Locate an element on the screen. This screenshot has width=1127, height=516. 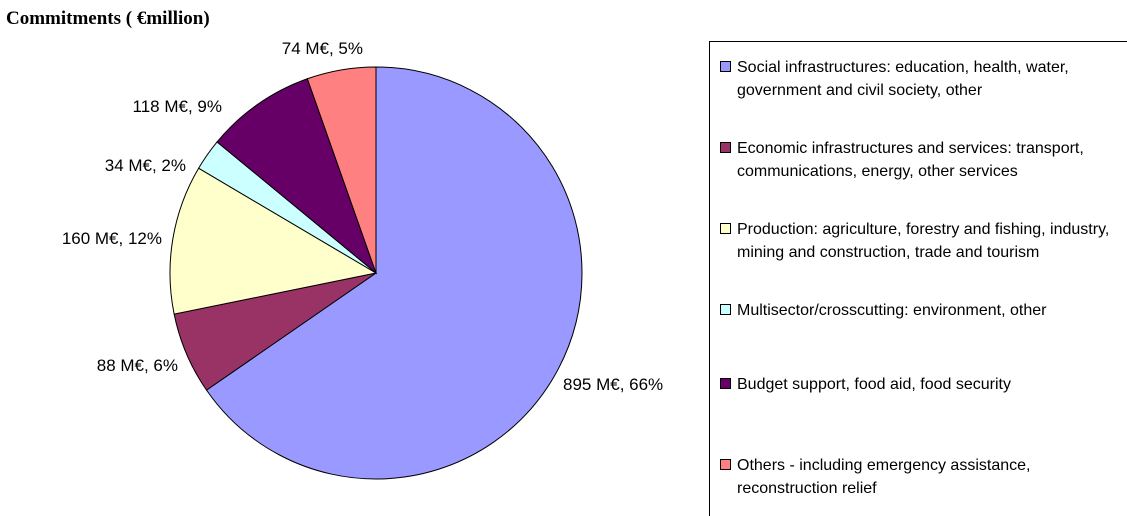
data-label-2: 160 M€, 12% is located at coordinates (112, 238).